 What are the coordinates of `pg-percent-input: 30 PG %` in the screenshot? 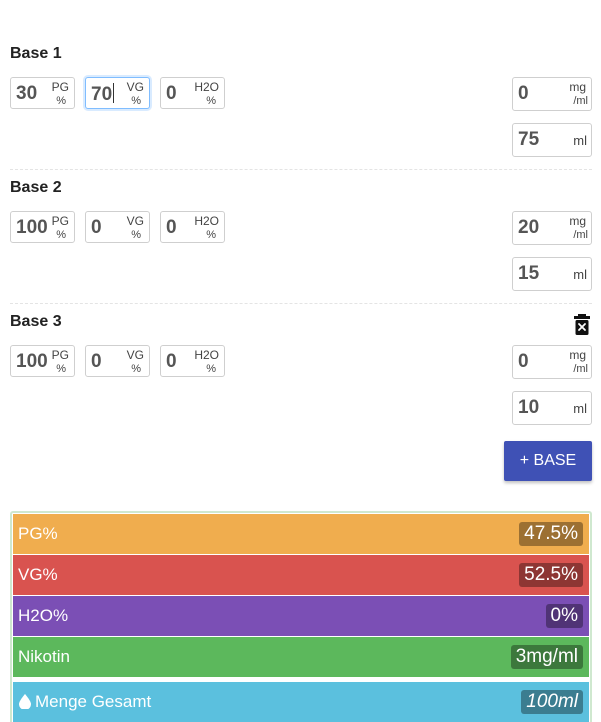 It's located at (42, 93).